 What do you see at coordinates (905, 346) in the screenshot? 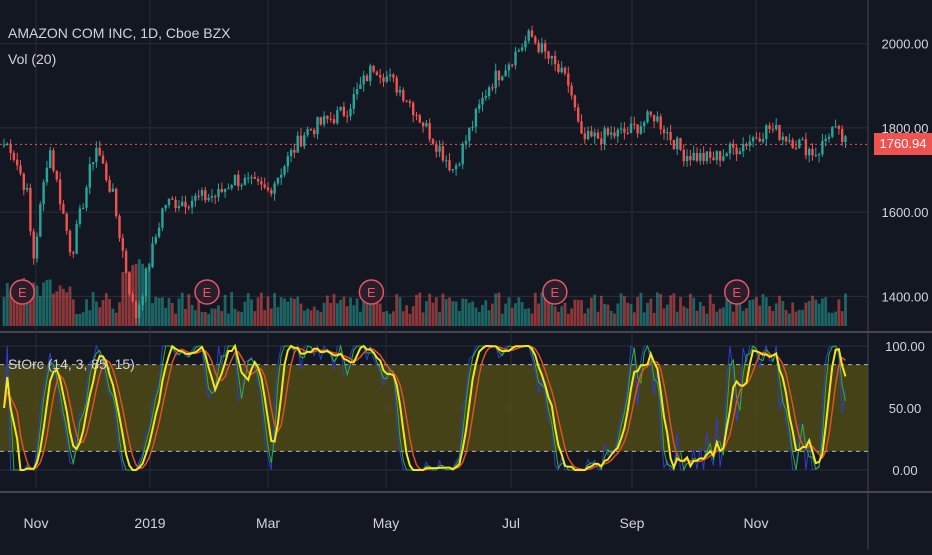
I see `oscillator-tick-label: 100.00` at bounding box center [905, 346].